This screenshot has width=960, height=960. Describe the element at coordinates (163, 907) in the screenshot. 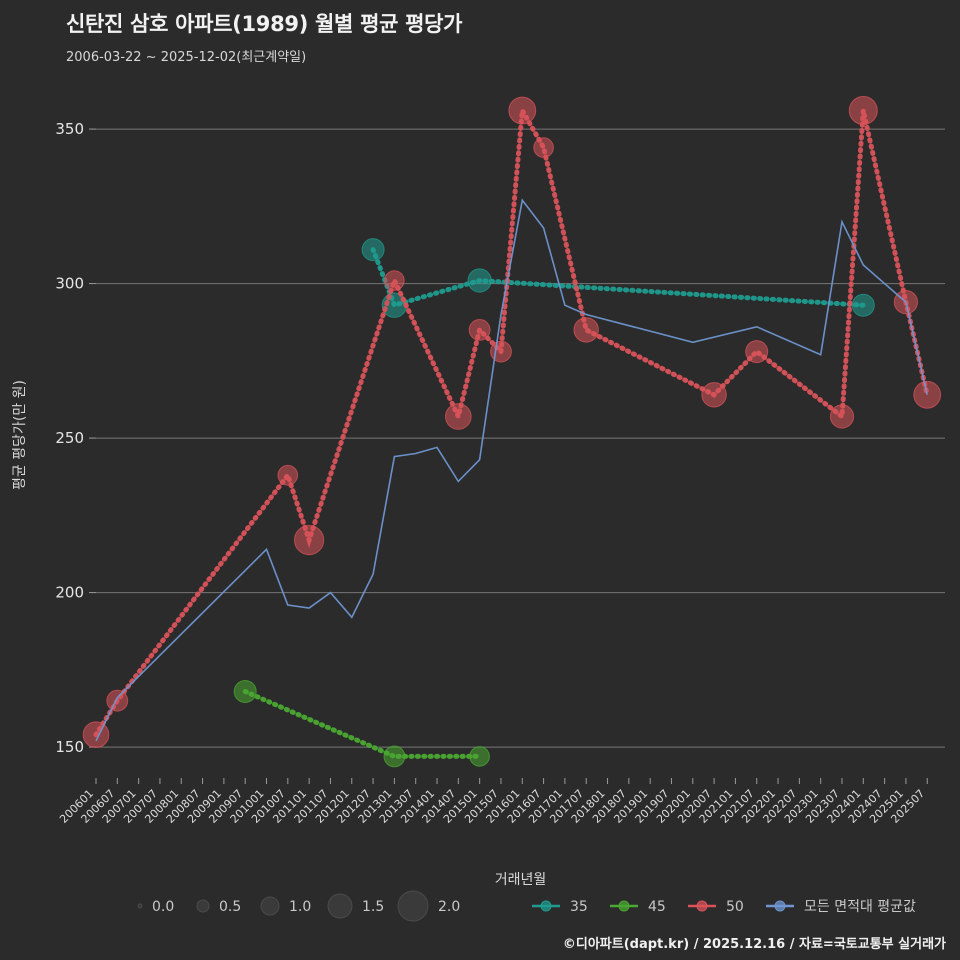

I see `size-legend-label: 0.0` at that location.